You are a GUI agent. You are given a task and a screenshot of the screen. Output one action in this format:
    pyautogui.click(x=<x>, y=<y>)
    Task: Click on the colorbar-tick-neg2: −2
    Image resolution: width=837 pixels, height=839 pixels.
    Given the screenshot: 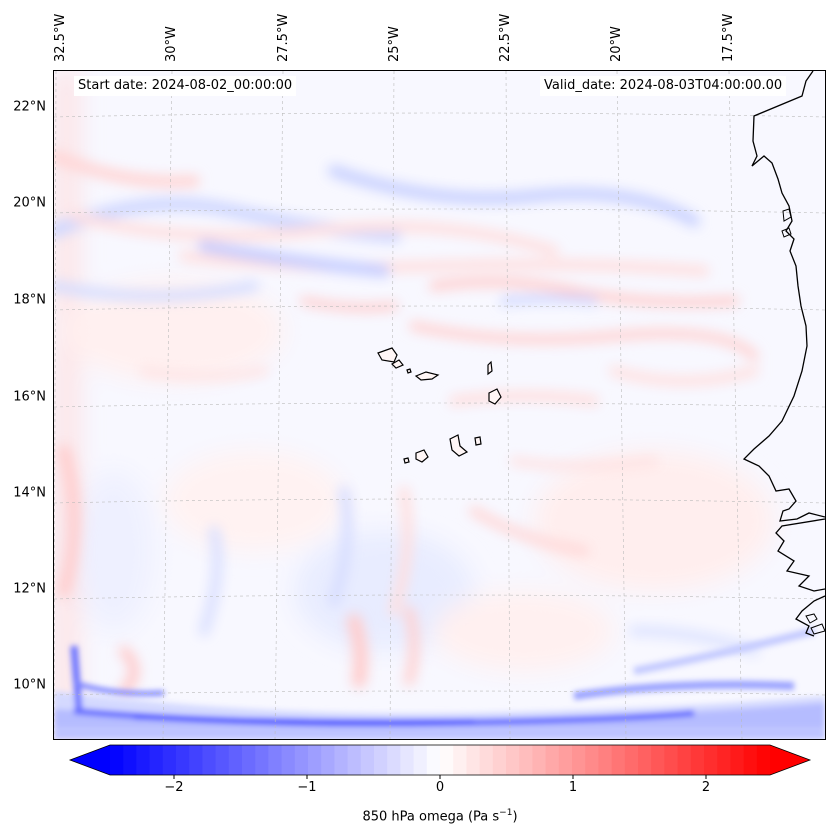 What is the action you would take?
    pyautogui.click(x=174, y=787)
    